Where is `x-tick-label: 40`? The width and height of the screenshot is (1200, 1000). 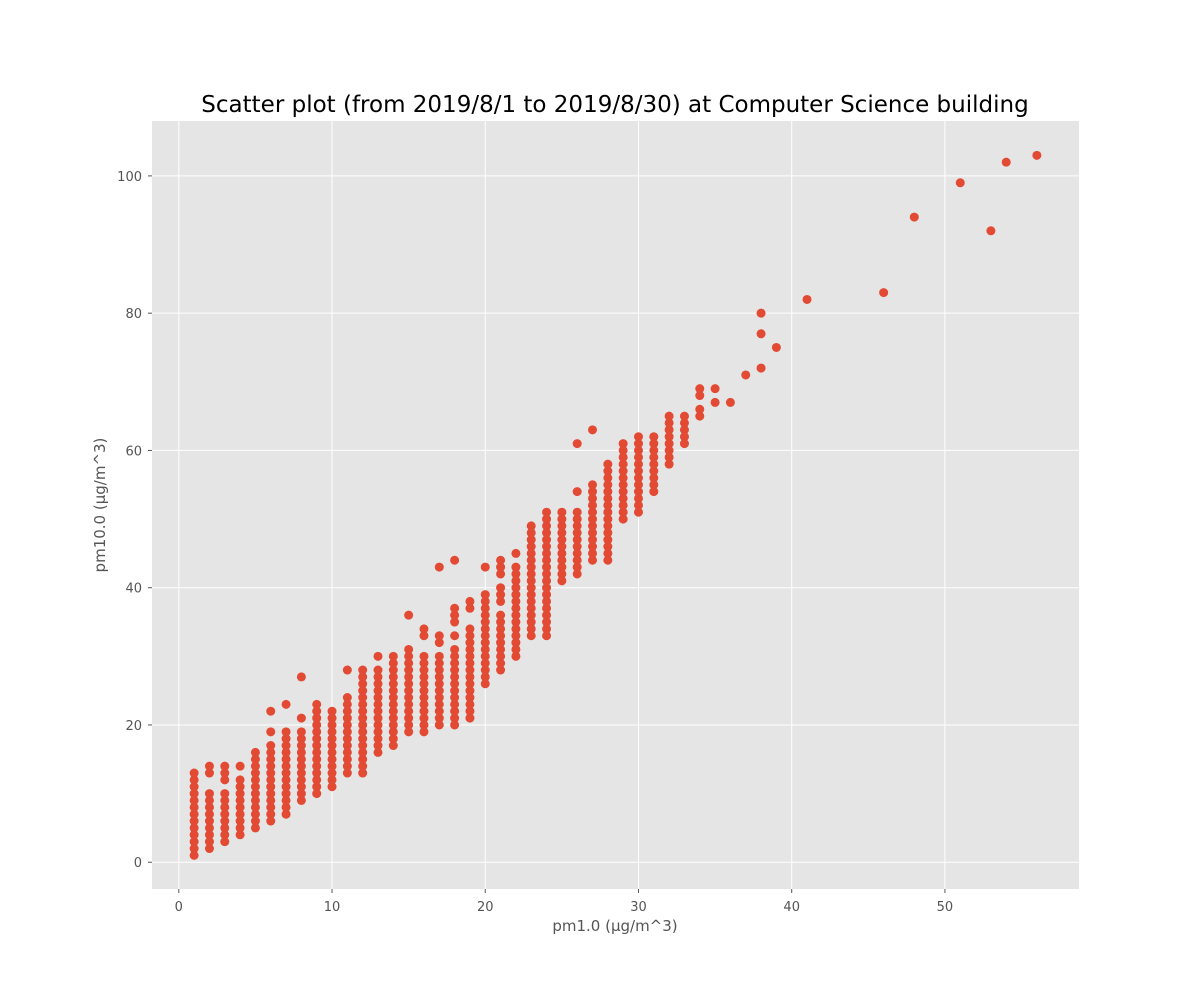 x-tick-label: 40 is located at coordinates (791, 907).